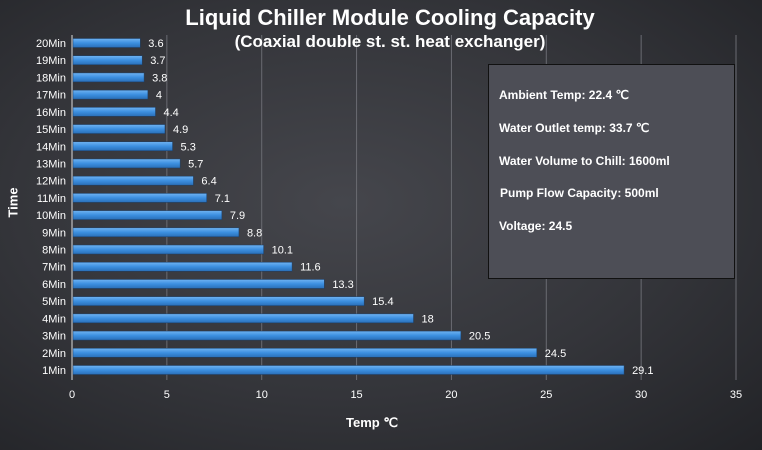  Describe the element at coordinates (237, 216) in the screenshot. I see `data-label: 7.9` at that location.